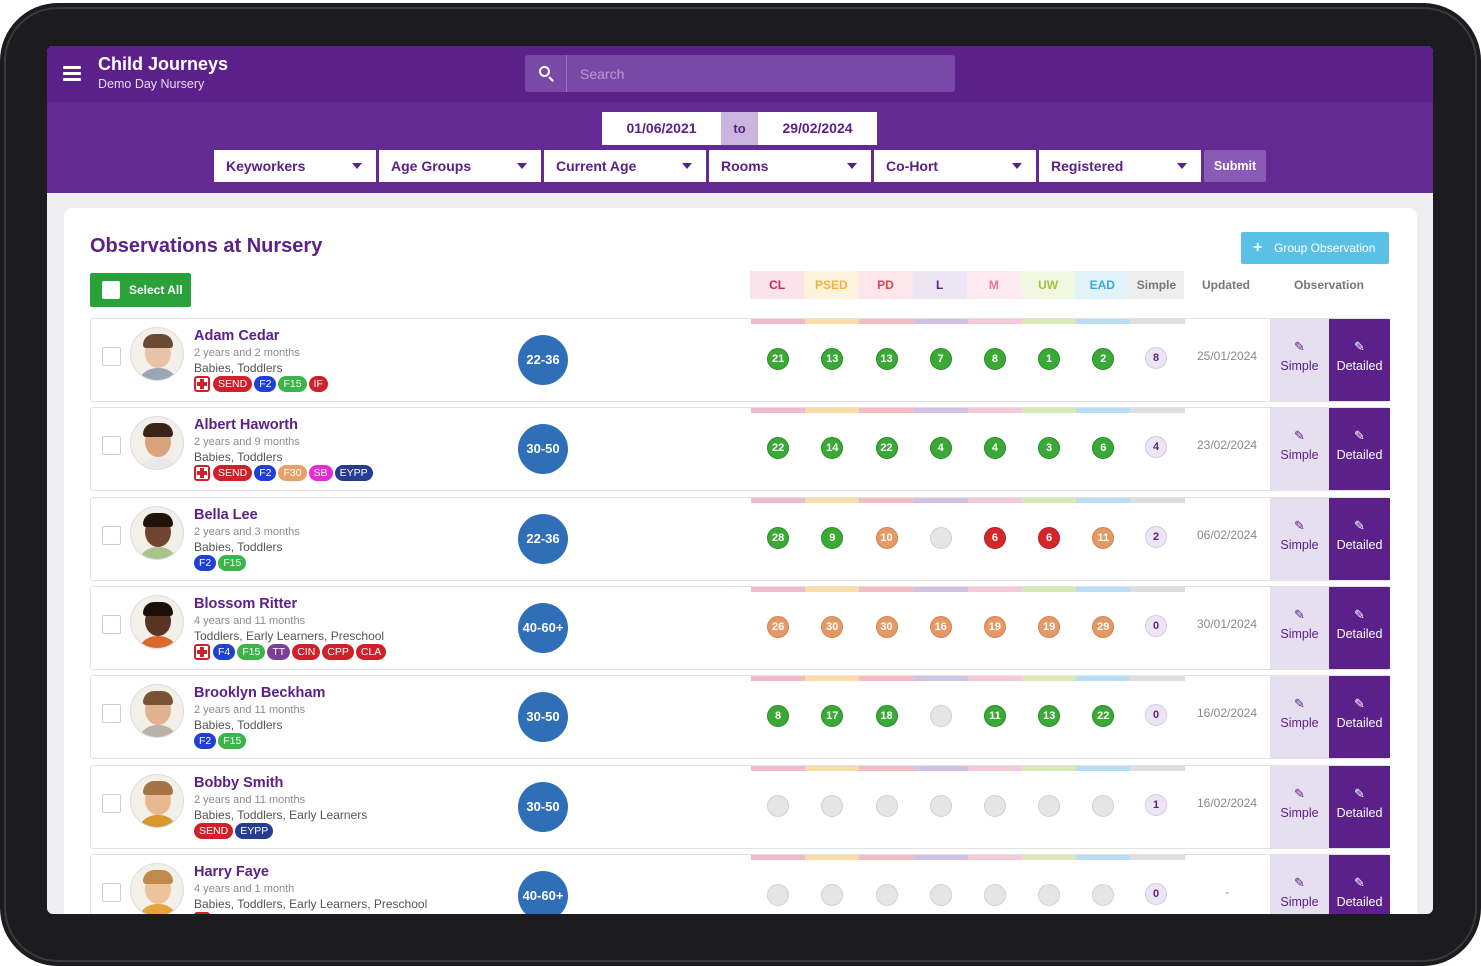 This screenshot has width=1481, height=966. Describe the element at coordinates (1049, 448) in the screenshot. I see `score-uw: 3` at that location.